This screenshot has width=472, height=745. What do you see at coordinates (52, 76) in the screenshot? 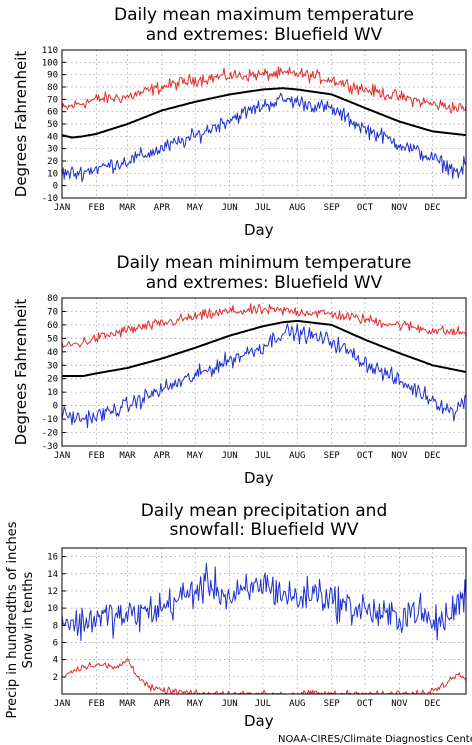
I see `y-tick-label: 90` at bounding box center [52, 76].